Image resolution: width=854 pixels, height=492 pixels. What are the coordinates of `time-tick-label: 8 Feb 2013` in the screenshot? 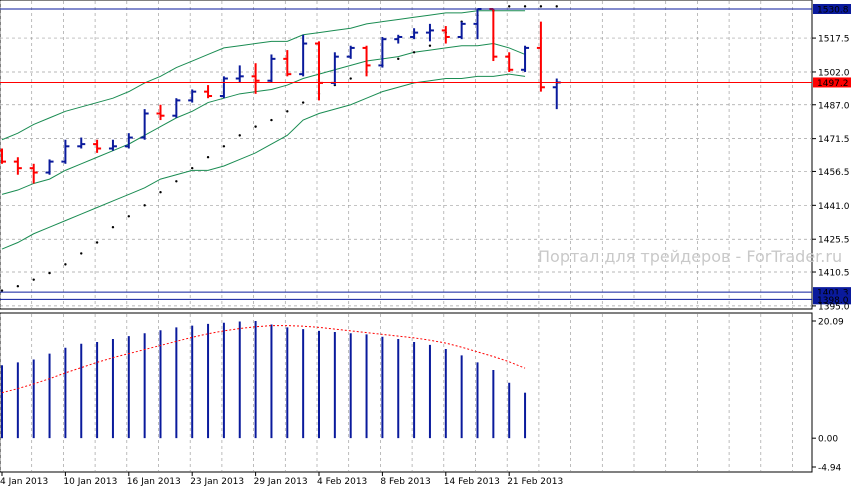 It's located at (405, 482).